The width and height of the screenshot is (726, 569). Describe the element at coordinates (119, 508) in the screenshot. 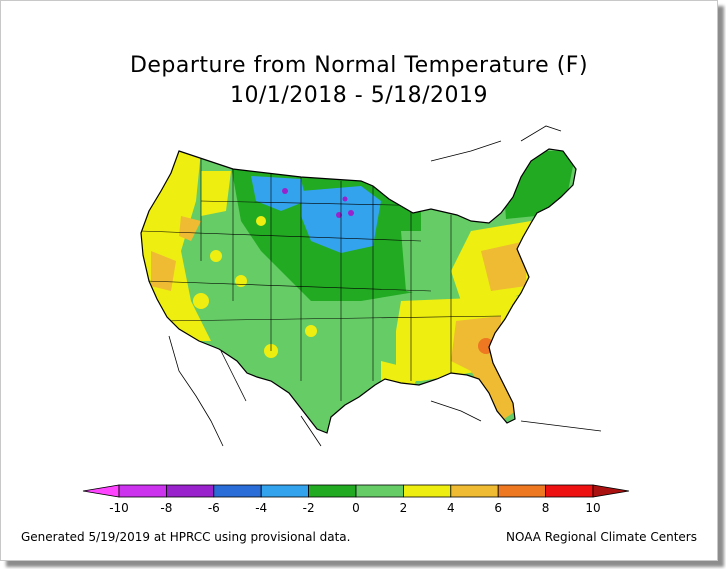

I see `legend-tick-label: -10` at that location.